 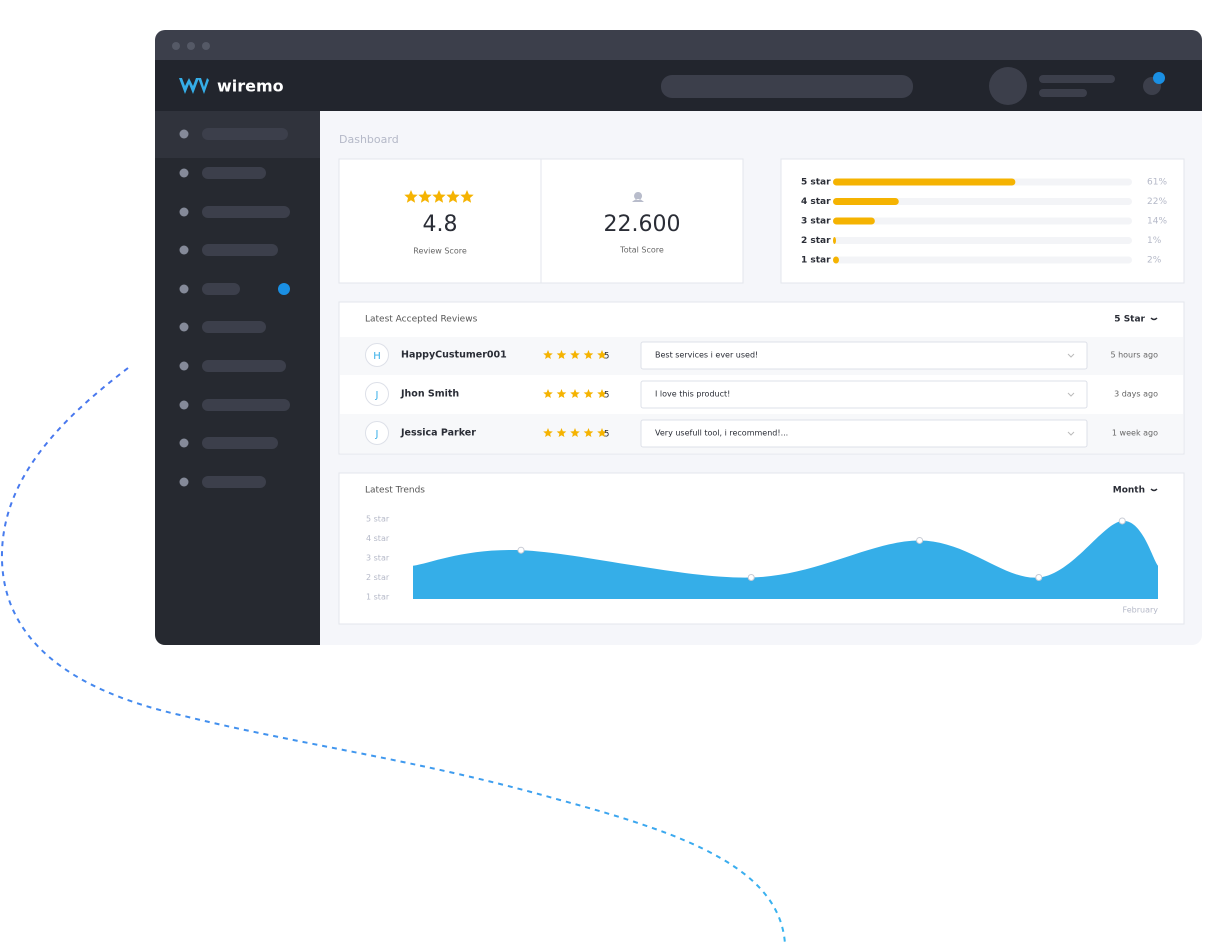 What do you see at coordinates (395, 491) in the screenshot?
I see `trends-title: Latest Trends` at bounding box center [395, 491].